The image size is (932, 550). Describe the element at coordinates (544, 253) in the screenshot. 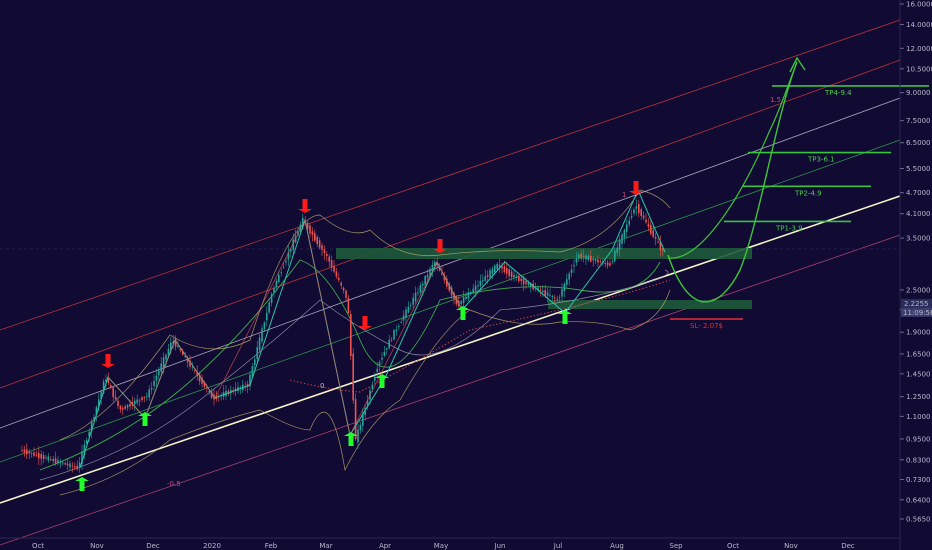

I see `resistance-zone` at that location.